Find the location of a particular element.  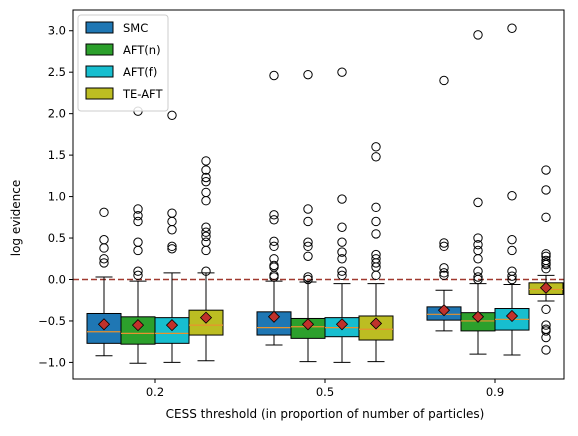

box-te-aft-0.5 is located at coordinates (376, 252).